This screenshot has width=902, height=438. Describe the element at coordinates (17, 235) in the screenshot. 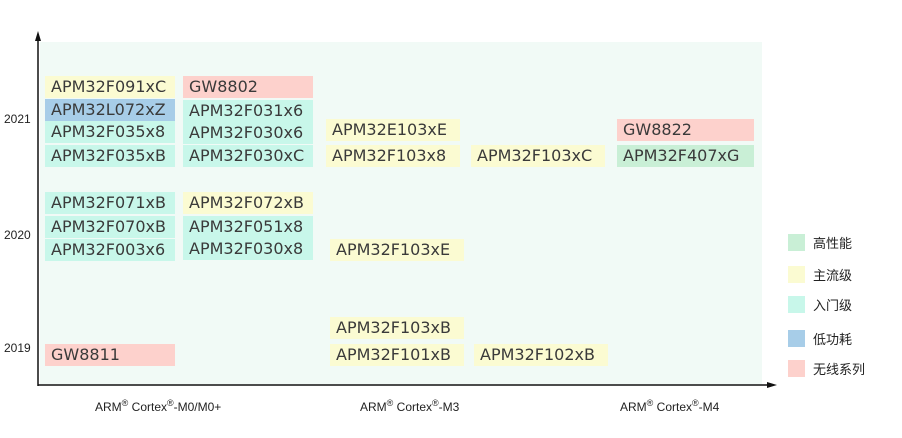

I see `year-label-2020: 2020` at that location.